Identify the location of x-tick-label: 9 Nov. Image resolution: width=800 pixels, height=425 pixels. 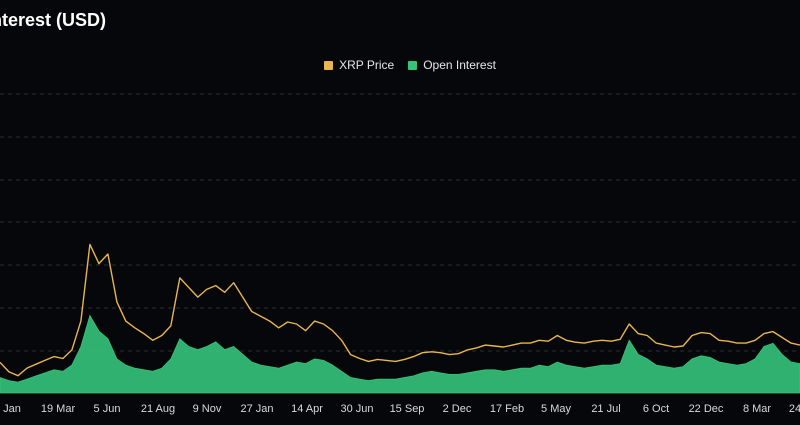
(207, 409).